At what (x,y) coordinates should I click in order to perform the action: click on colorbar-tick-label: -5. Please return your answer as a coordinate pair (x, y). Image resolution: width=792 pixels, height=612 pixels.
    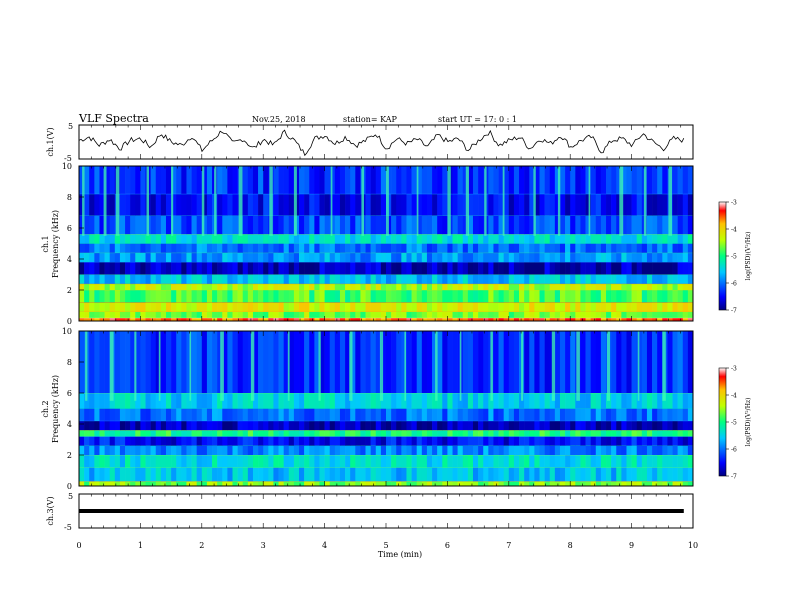
    Looking at the image, I should click on (734, 257).